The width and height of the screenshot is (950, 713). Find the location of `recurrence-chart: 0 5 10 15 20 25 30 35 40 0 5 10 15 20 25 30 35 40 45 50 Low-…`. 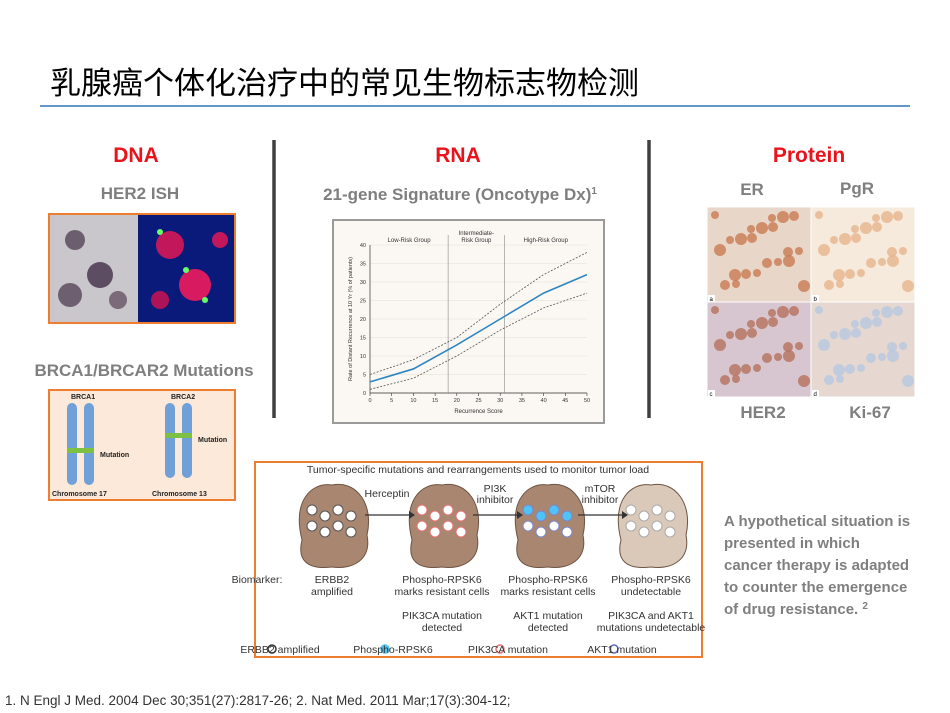

recurrence-chart: 0 5 10 15 20 25 30 35 40 0 5 10 15 20 25 30 35 40 45 50 Low-… is located at coordinates (469, 323).